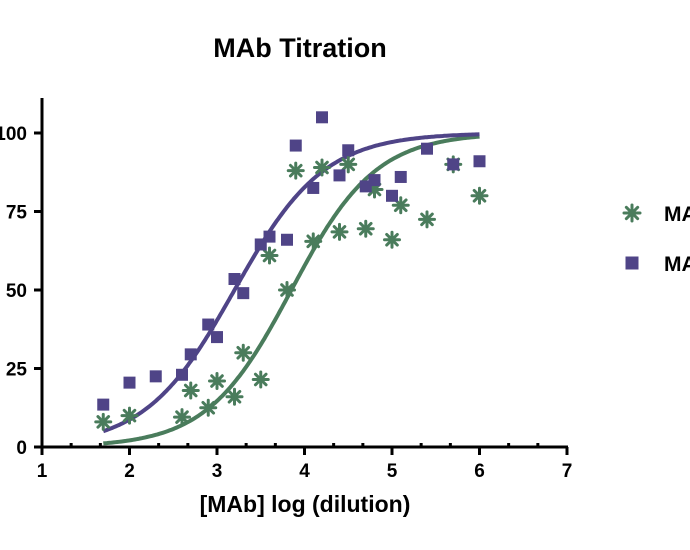 Image resolution: width=690 pixels, height=550 pixels. What do you see at coordinates (479, 471) in the screenshot?
I see `x-tick-label: 6` at bounding box center [479, 471].